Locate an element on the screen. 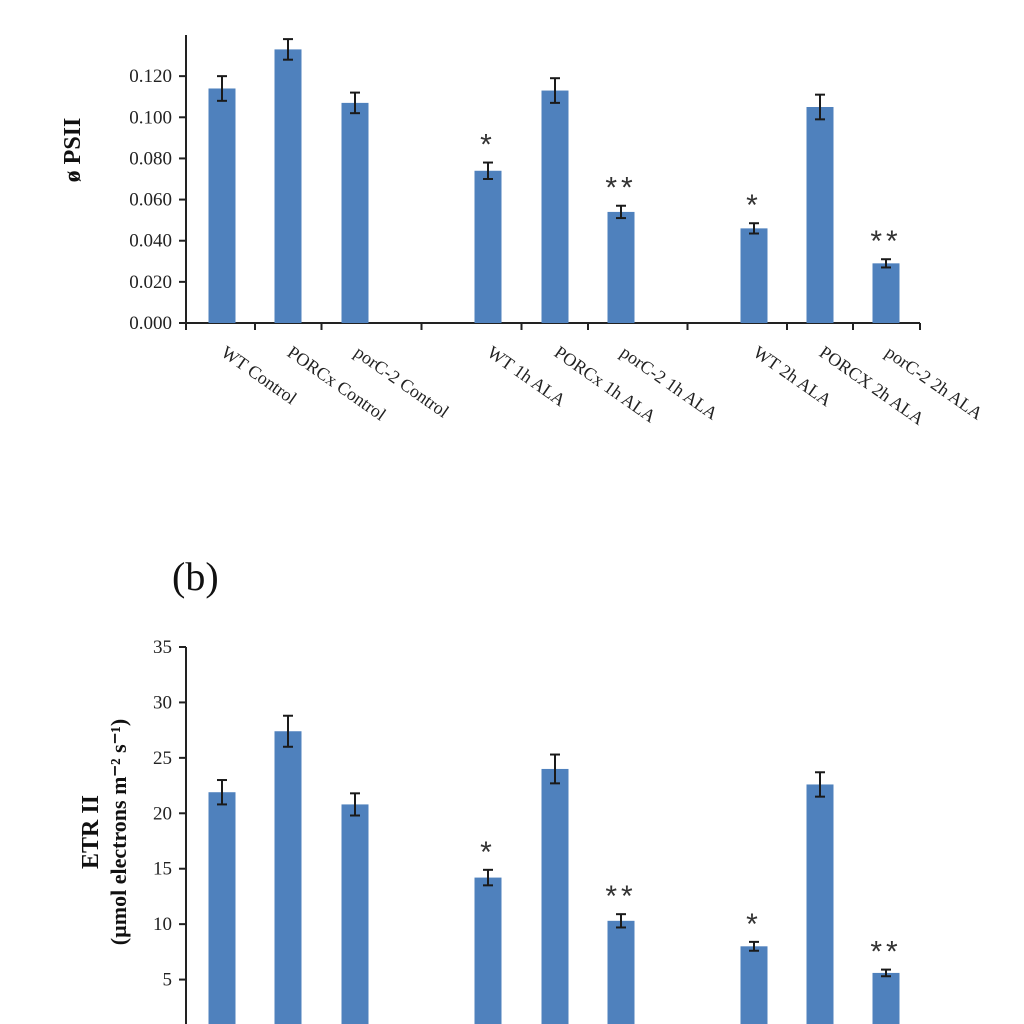 This screenshot has width=1024, height=1024. y-tick-label: 30 is located at coordinates (162, 702).